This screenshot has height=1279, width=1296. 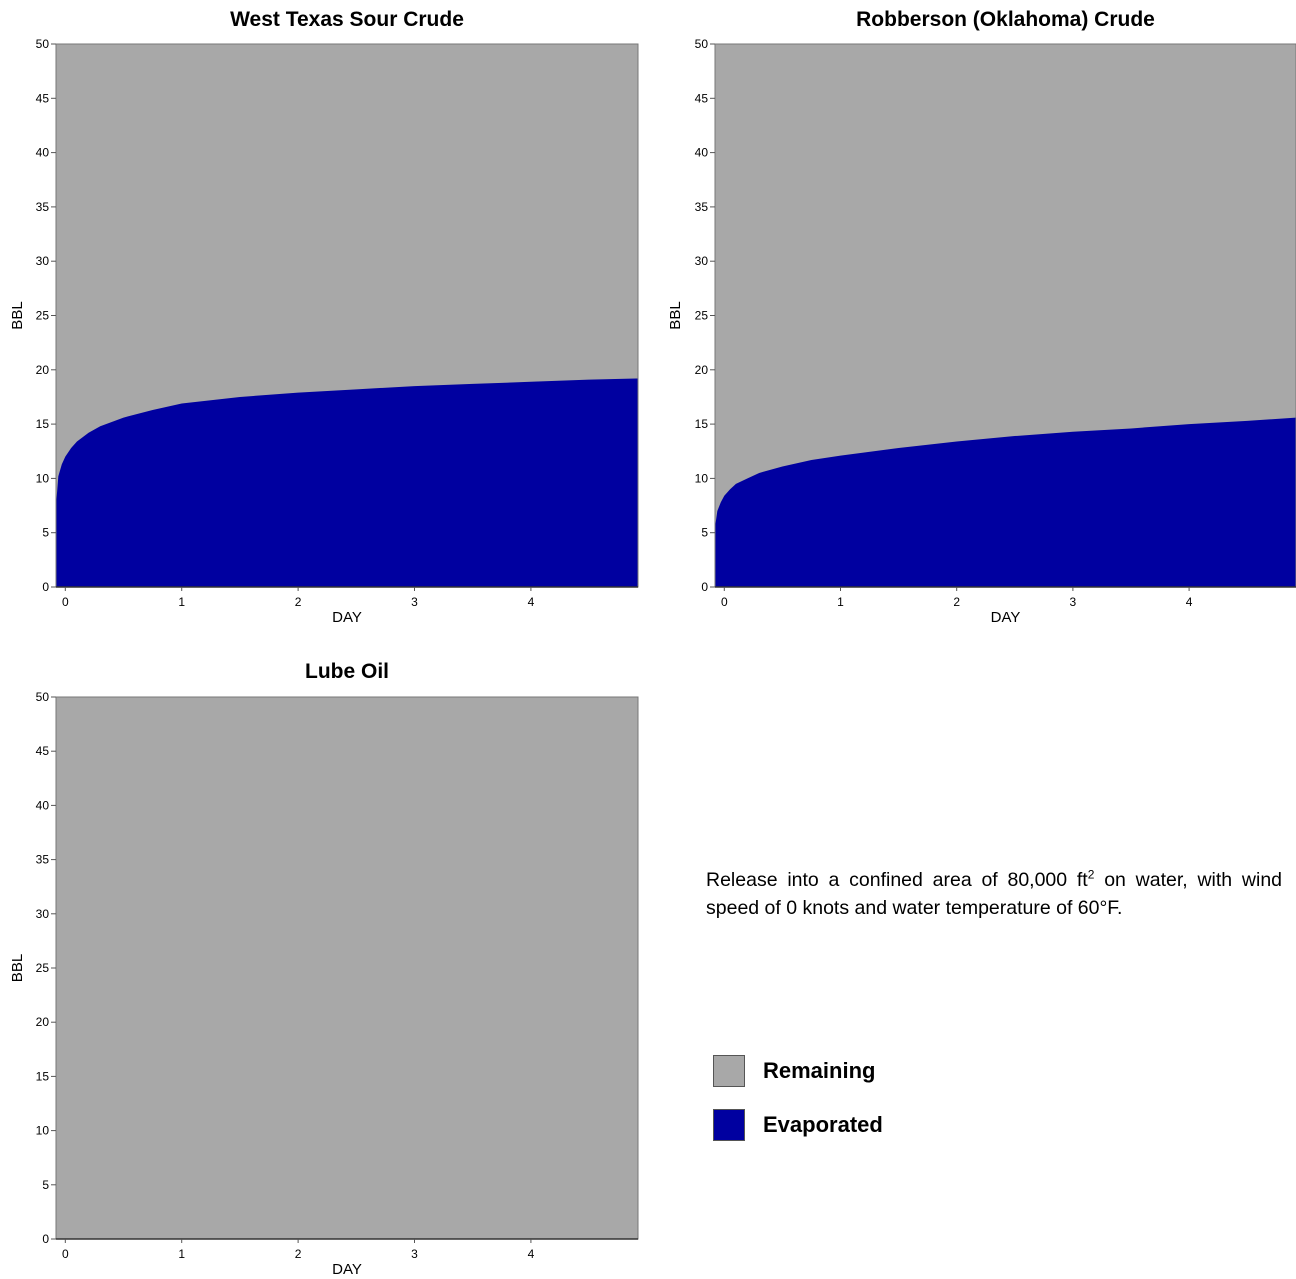 I want to click on chart-title: Lube Oil, so click(x=347, y=671).